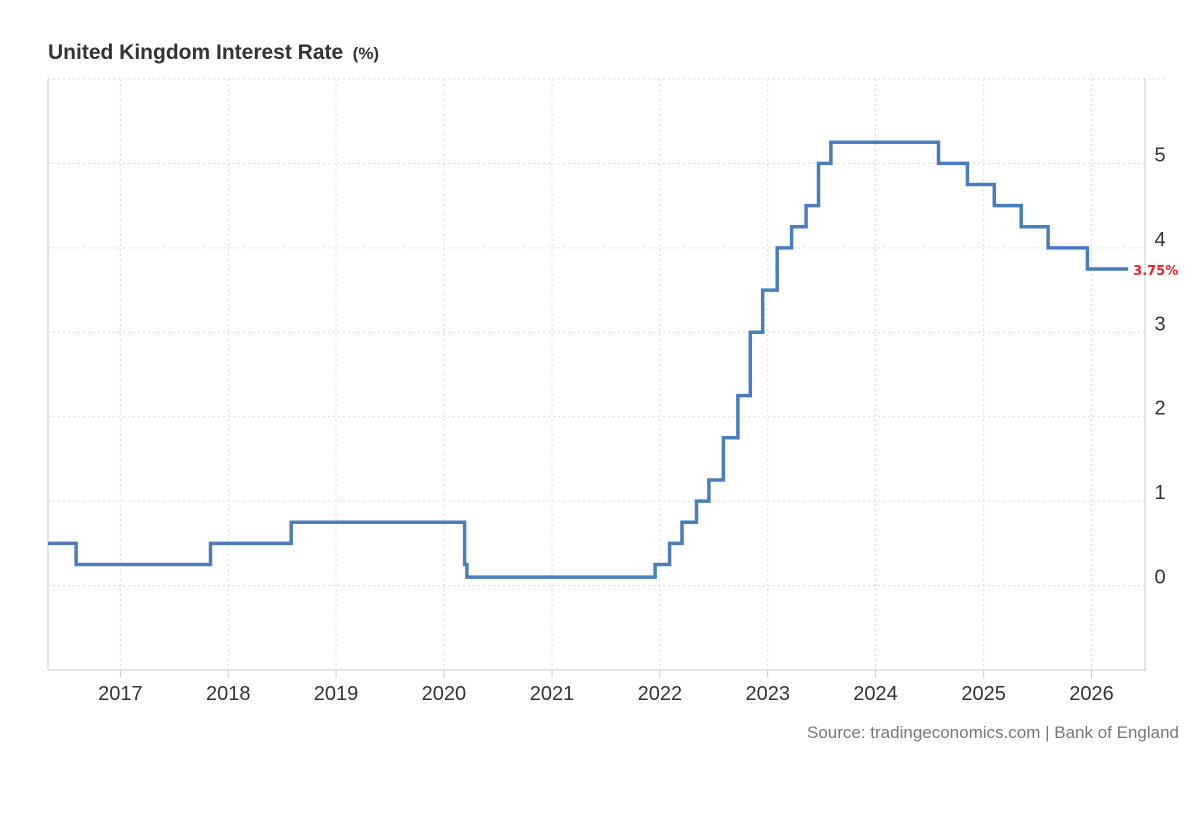 The width and height of the screenshot is (1200, 820). I want to click on x-tick-label: 2026, so click(1091, 694).